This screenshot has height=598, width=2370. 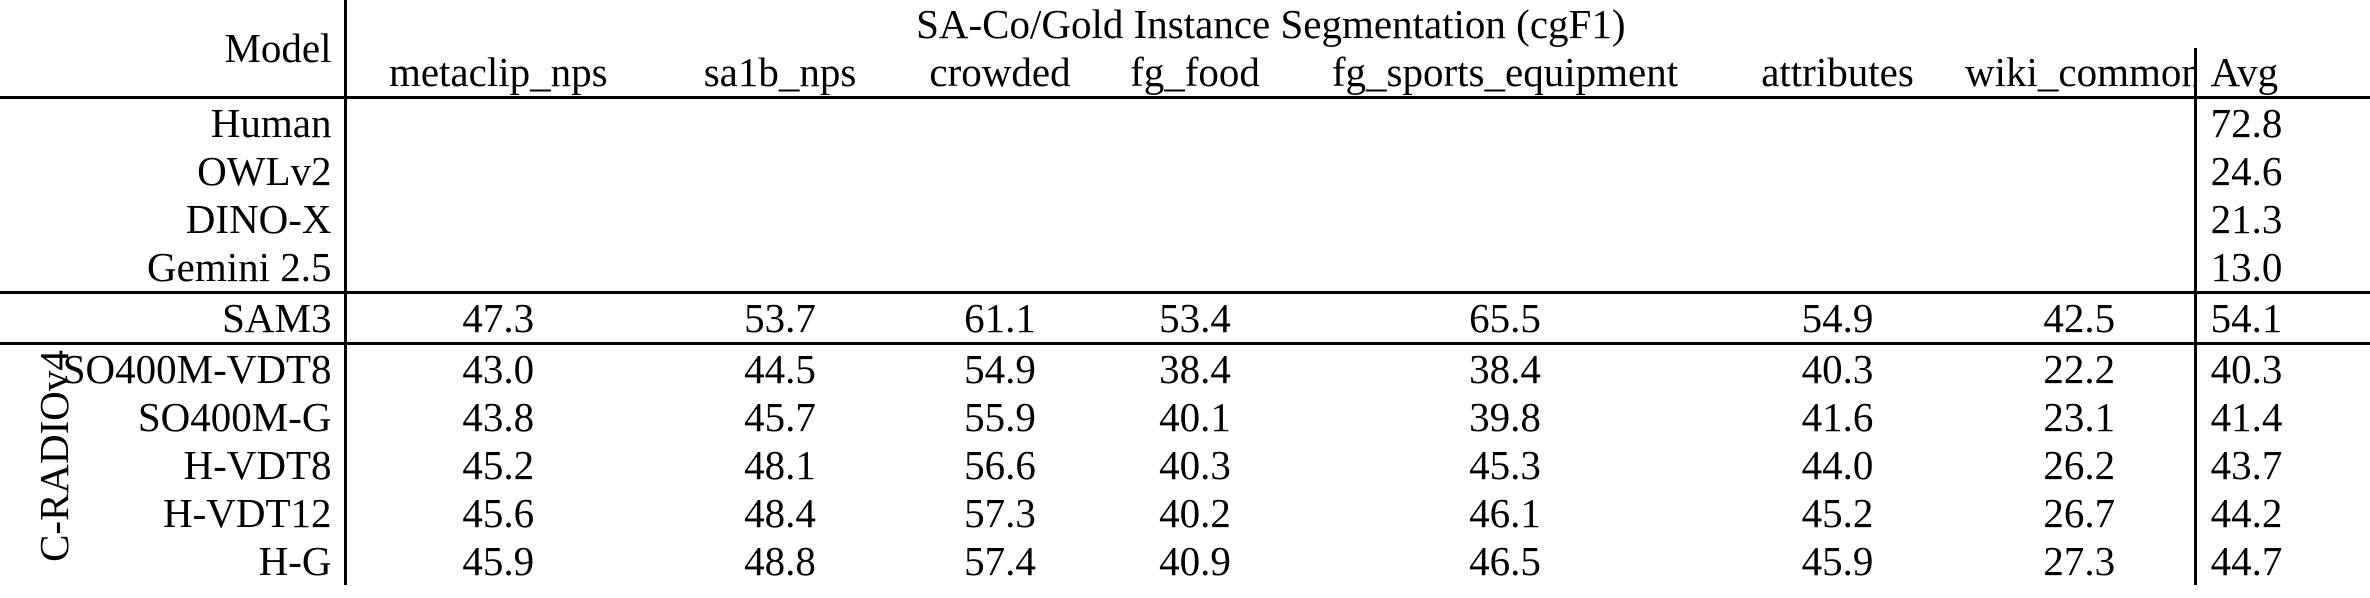 I want to click on row-avg-value: 21.3, so click(x=2281, y=219).